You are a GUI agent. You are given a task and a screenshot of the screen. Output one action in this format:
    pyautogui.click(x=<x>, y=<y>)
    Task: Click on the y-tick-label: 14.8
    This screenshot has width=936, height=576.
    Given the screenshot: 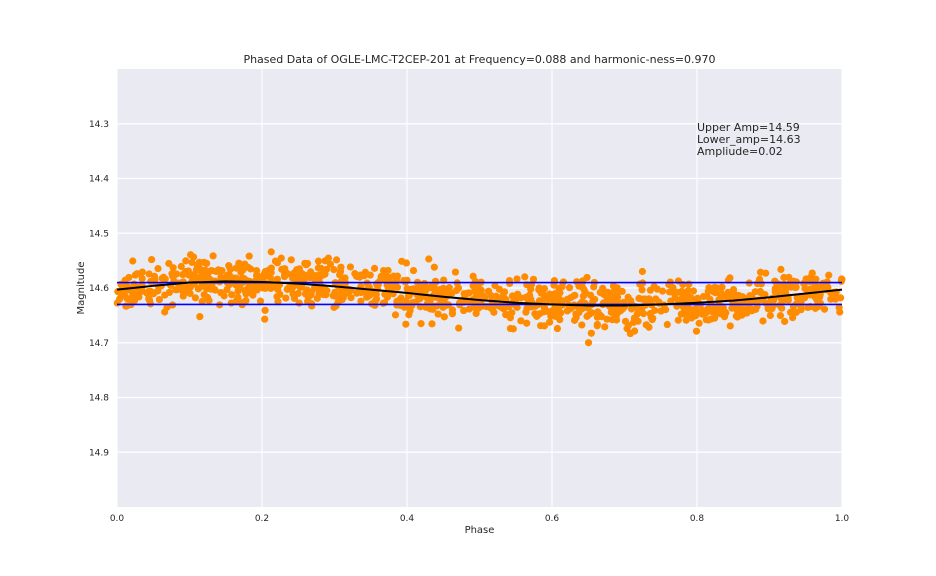 What is the action you would take?
    pyautogui.click(x=99, y=399)
    